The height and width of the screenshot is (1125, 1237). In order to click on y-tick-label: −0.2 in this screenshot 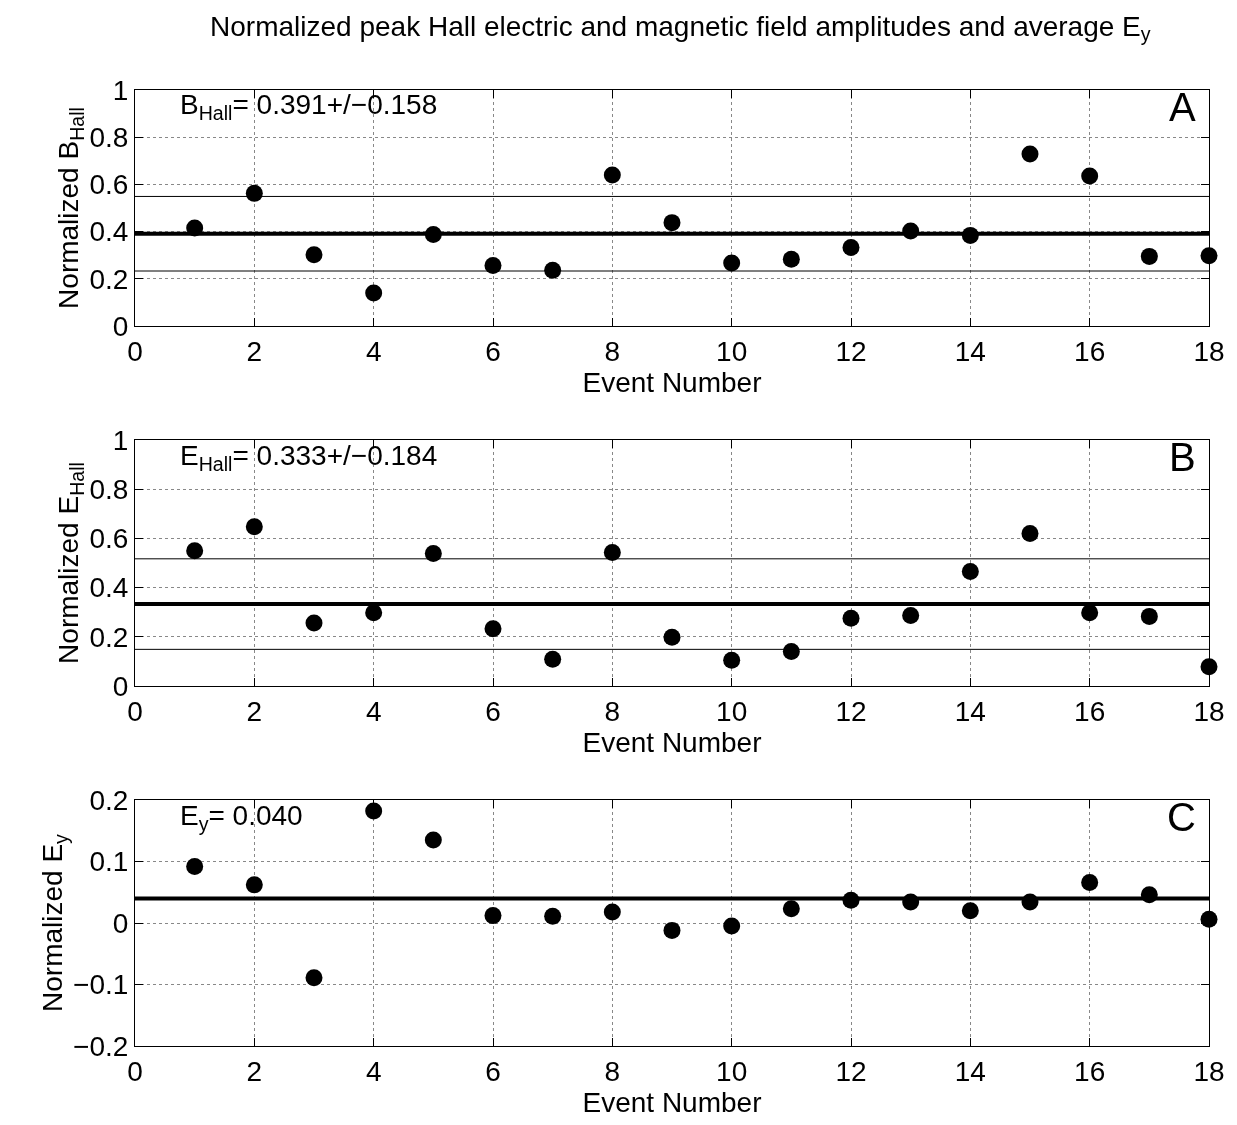, I will do `click(101, 1046)`.